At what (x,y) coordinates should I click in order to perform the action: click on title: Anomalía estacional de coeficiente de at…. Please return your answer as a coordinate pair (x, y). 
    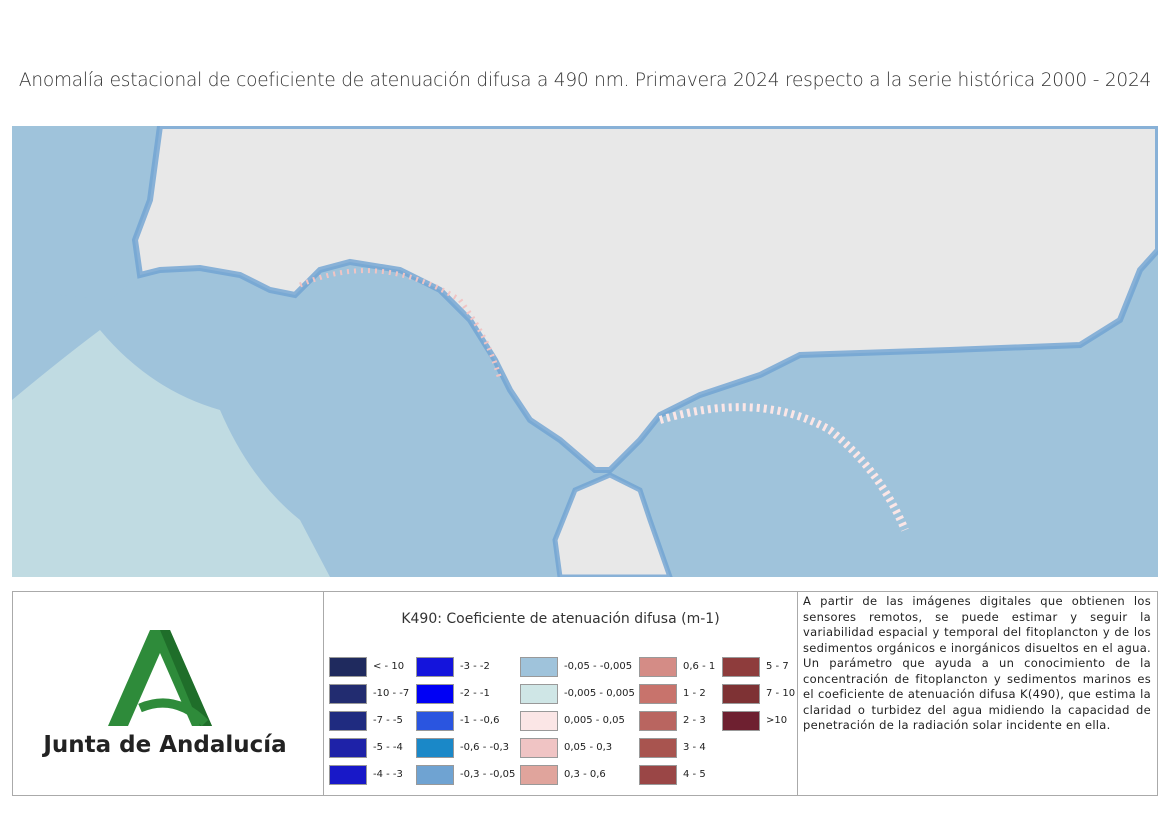
    Looking at the image, I should click on (585, 80).